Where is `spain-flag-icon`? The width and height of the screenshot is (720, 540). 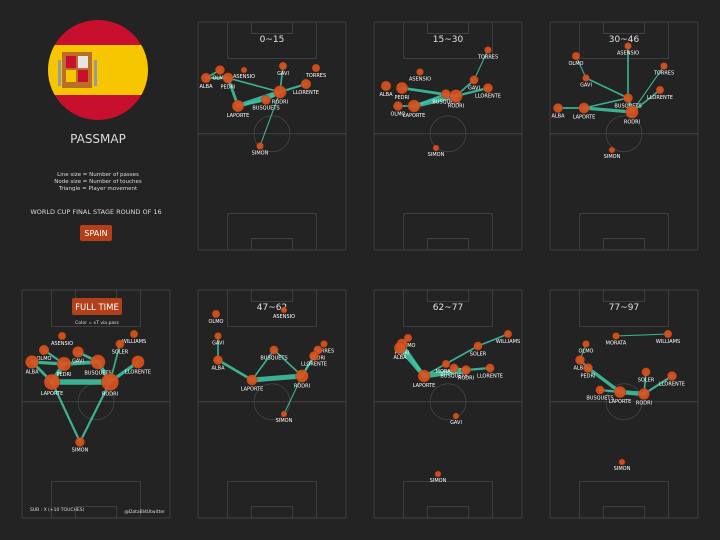 spain-flag-icon is located at coordinates (98, 70).